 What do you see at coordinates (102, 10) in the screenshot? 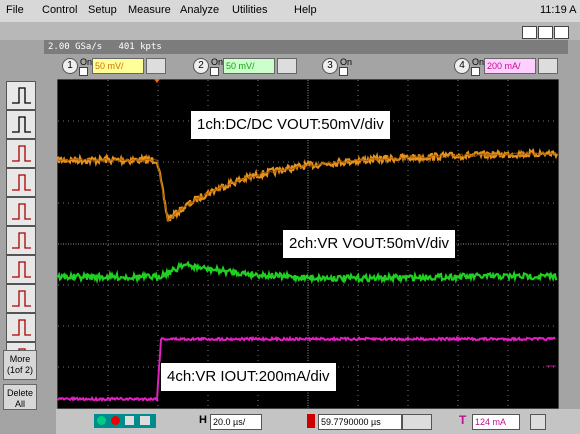
I see `menu-item: Setup` at bounding box center [102, 10].